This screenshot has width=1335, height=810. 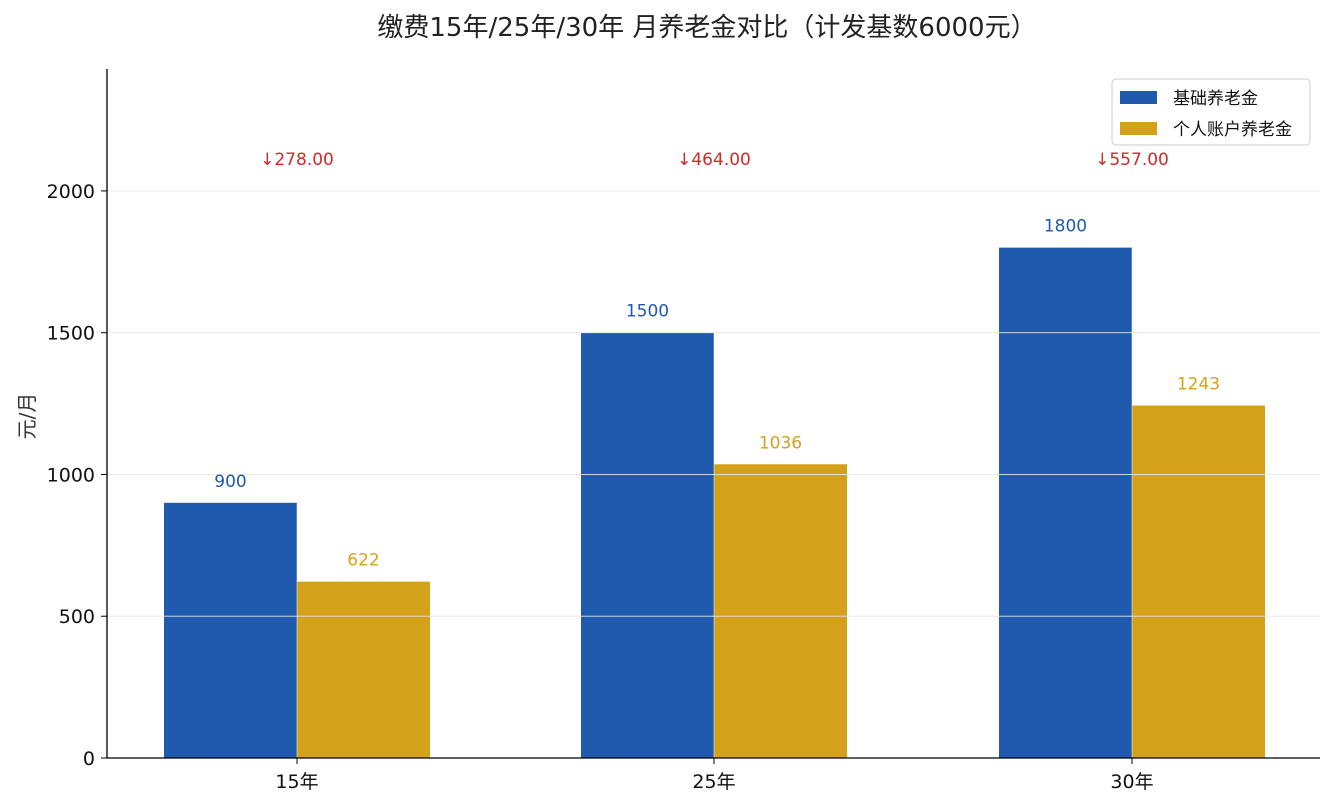 What do you see at coordinates (71, 475) in the screenshot?
I see `y-tick-label-2: 1000` at bounding box center [71, 475].